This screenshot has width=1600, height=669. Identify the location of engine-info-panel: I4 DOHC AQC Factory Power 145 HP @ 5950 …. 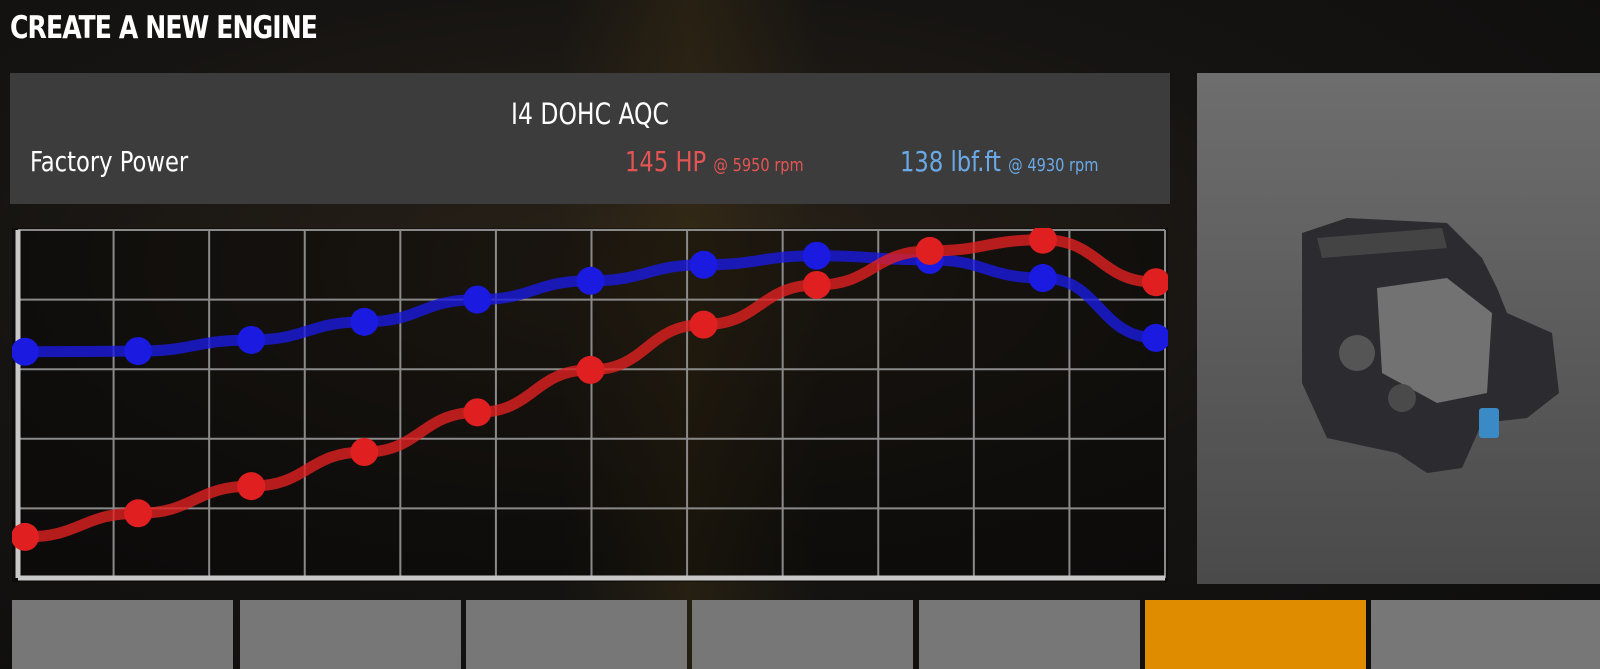
(590, 138).